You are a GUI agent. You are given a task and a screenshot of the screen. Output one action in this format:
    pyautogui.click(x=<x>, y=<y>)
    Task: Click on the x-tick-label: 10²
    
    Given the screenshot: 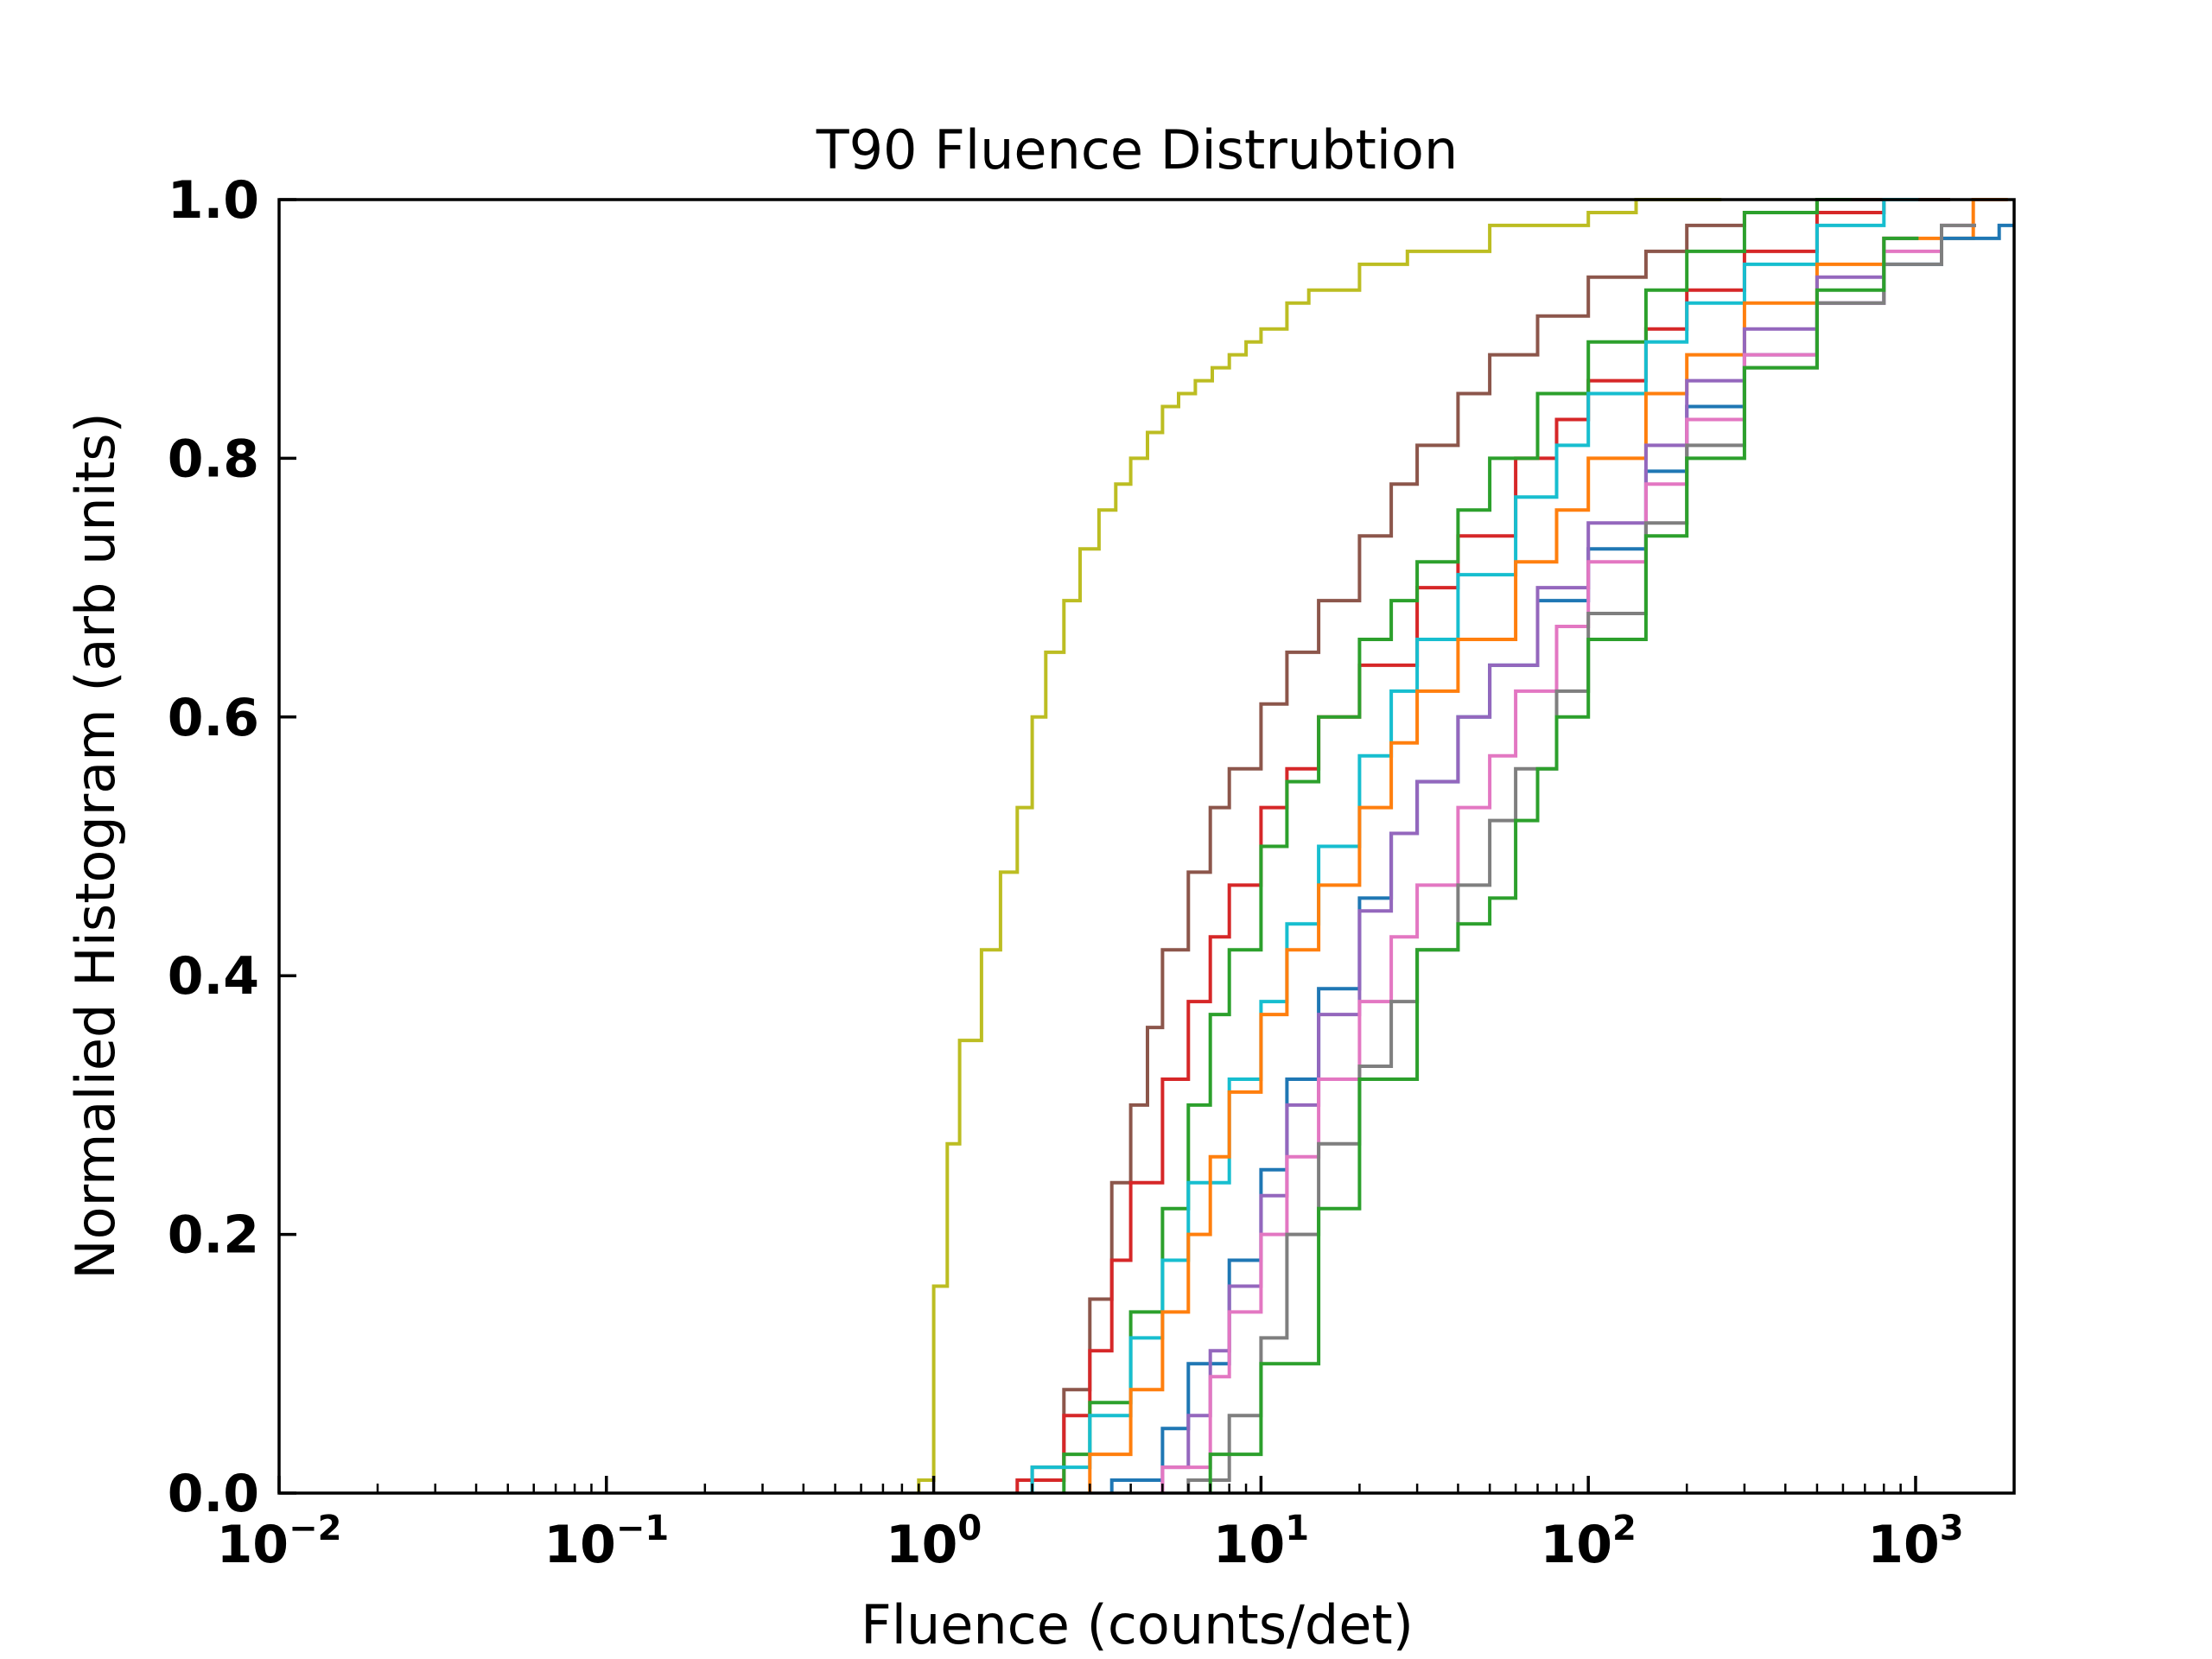 What is the action you would take?
    pyautogui.click(x=1589, y=1542)
    